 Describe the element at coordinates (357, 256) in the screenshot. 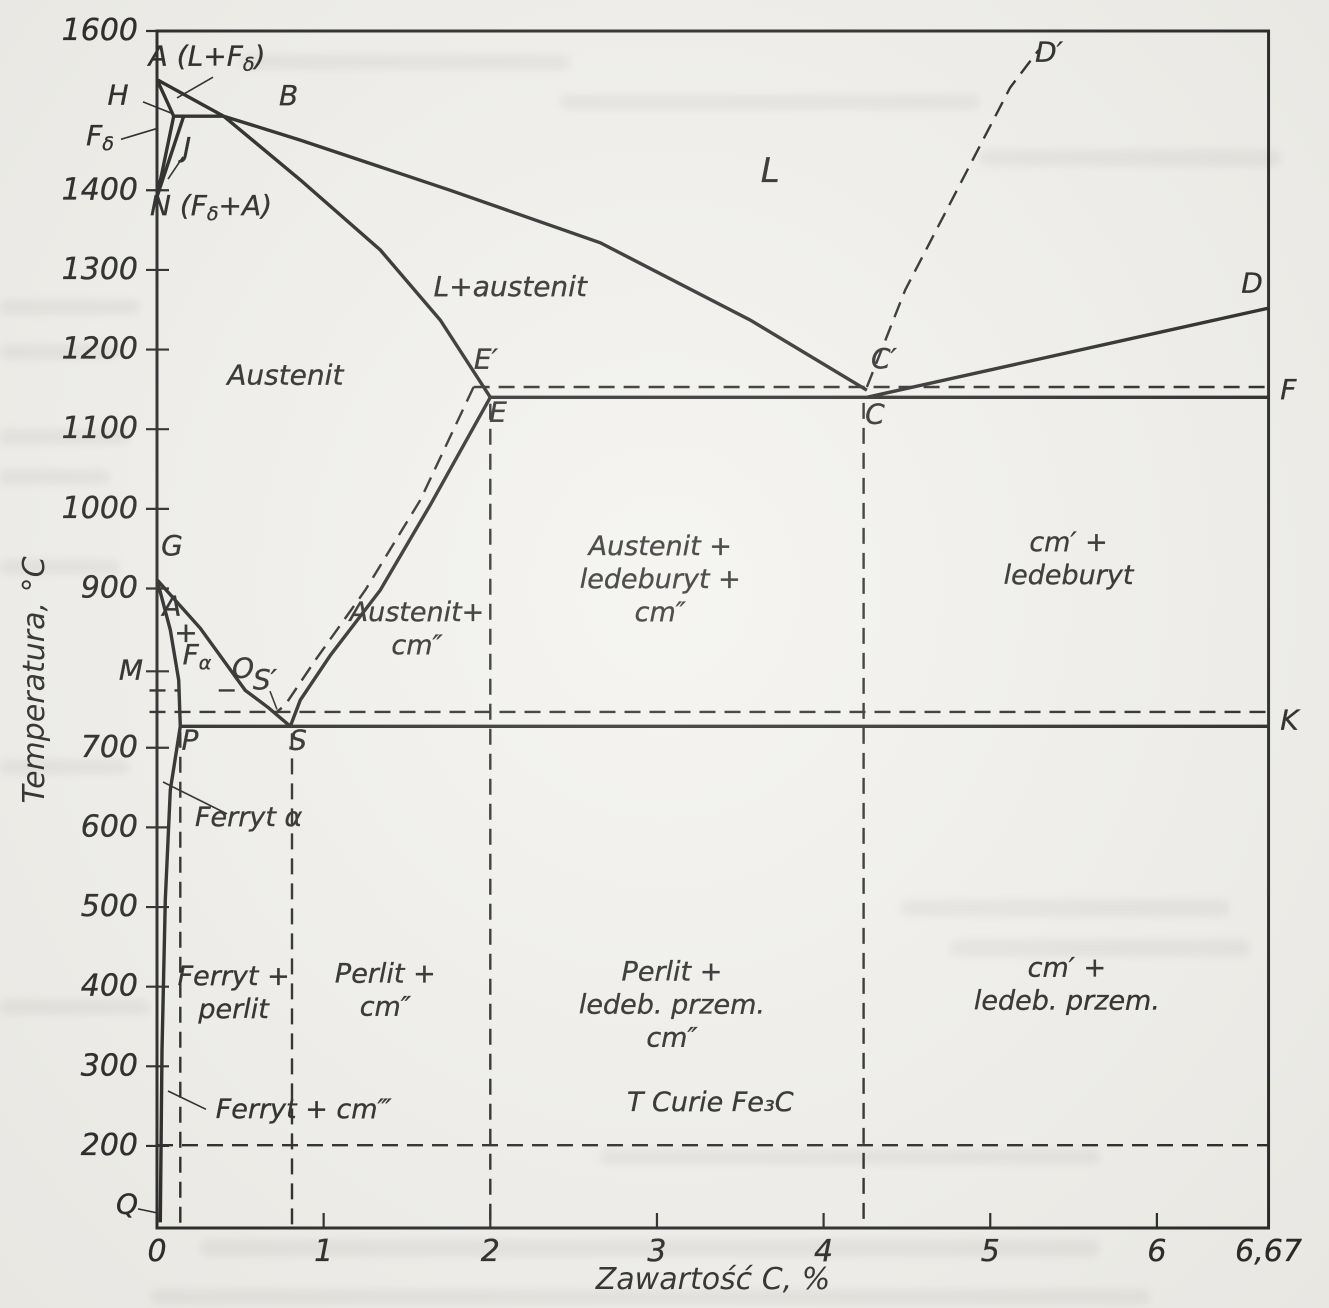

I see `solidus-B-E` at that location.